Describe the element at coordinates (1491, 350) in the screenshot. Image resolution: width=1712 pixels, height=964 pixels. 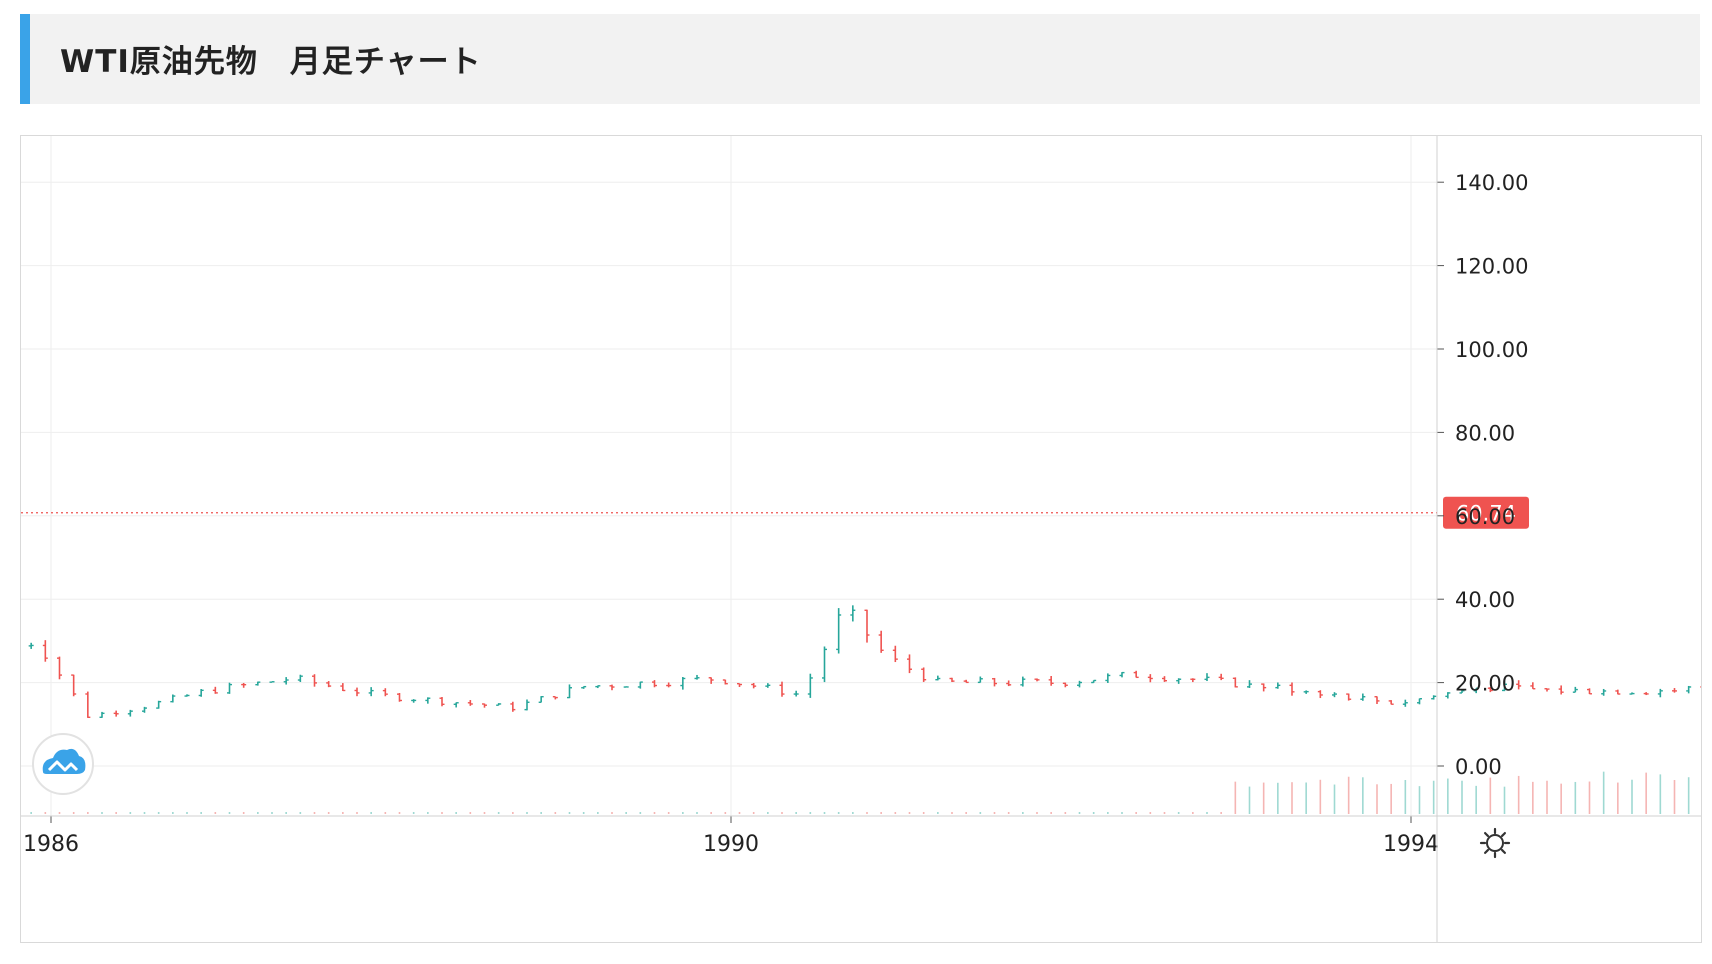
I see `y-tick-label: 100.00` at that location.